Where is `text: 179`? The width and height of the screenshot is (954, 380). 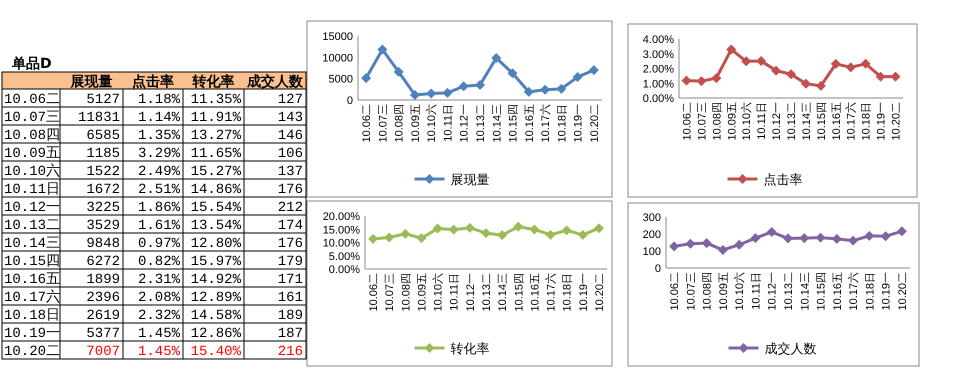 text: 179 is located at coordinates (290, 262).